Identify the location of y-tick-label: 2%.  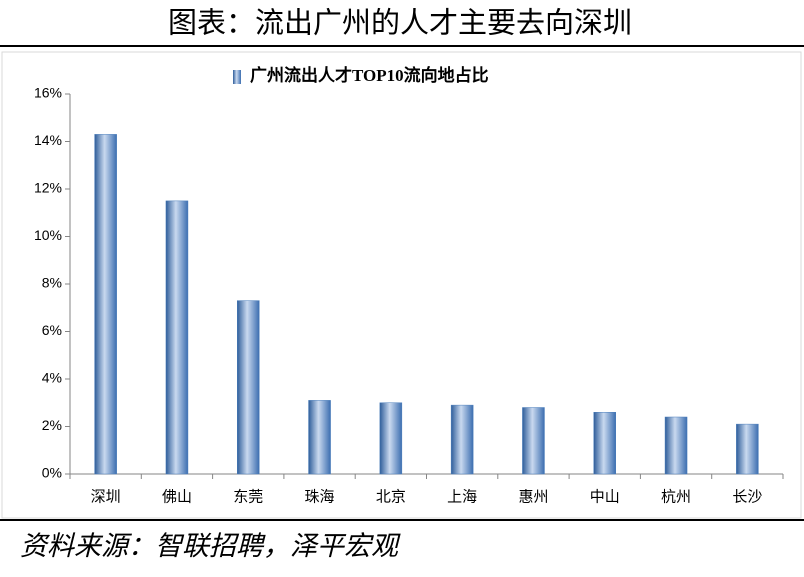
(52, 425).